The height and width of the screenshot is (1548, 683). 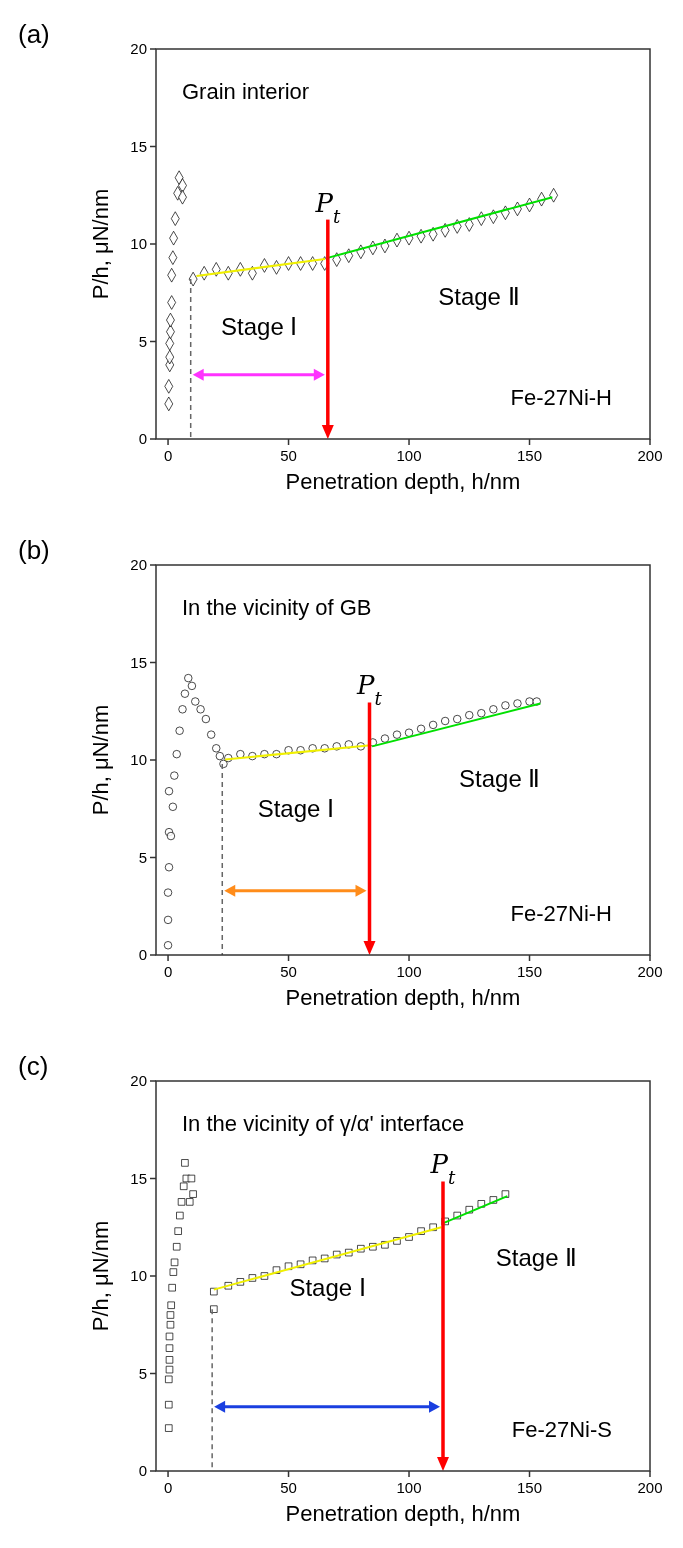 What do you see at coordinates (277, 607) in the screenshot?
I see `text: In the vicinity of GB` at bounding box center [277, 607].